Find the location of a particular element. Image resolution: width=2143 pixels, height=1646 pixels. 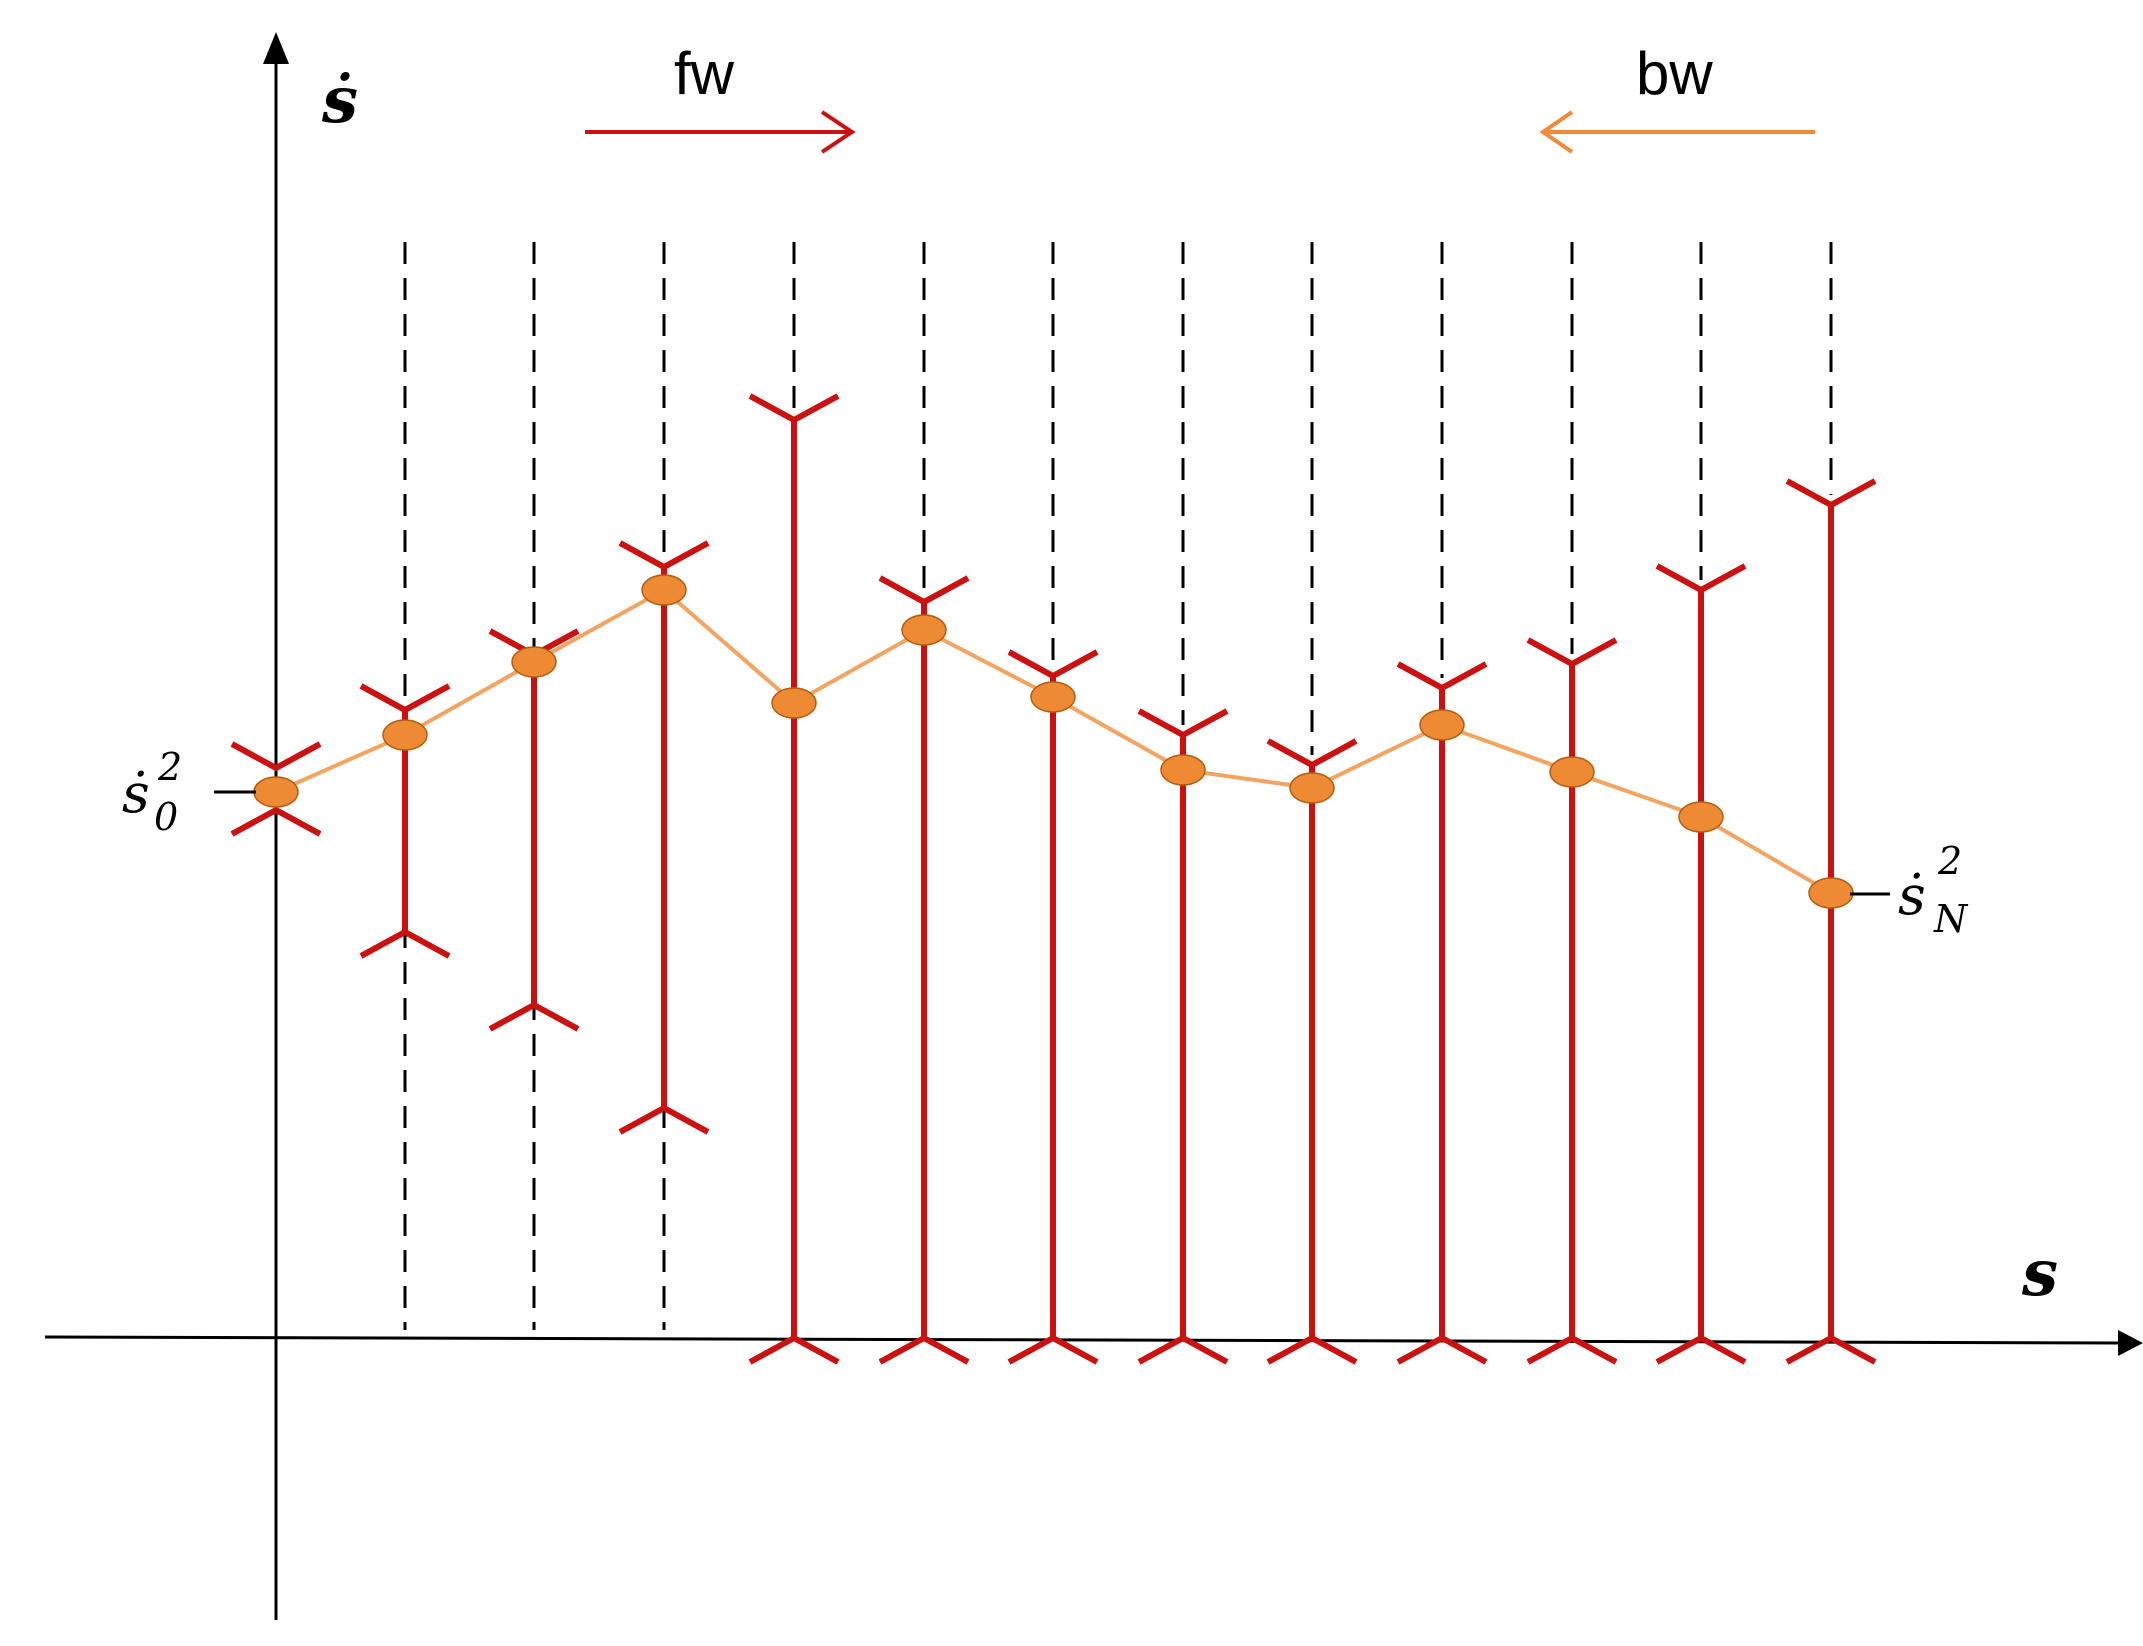

y-axis-arrowhead is located at coordinates (276, 48).